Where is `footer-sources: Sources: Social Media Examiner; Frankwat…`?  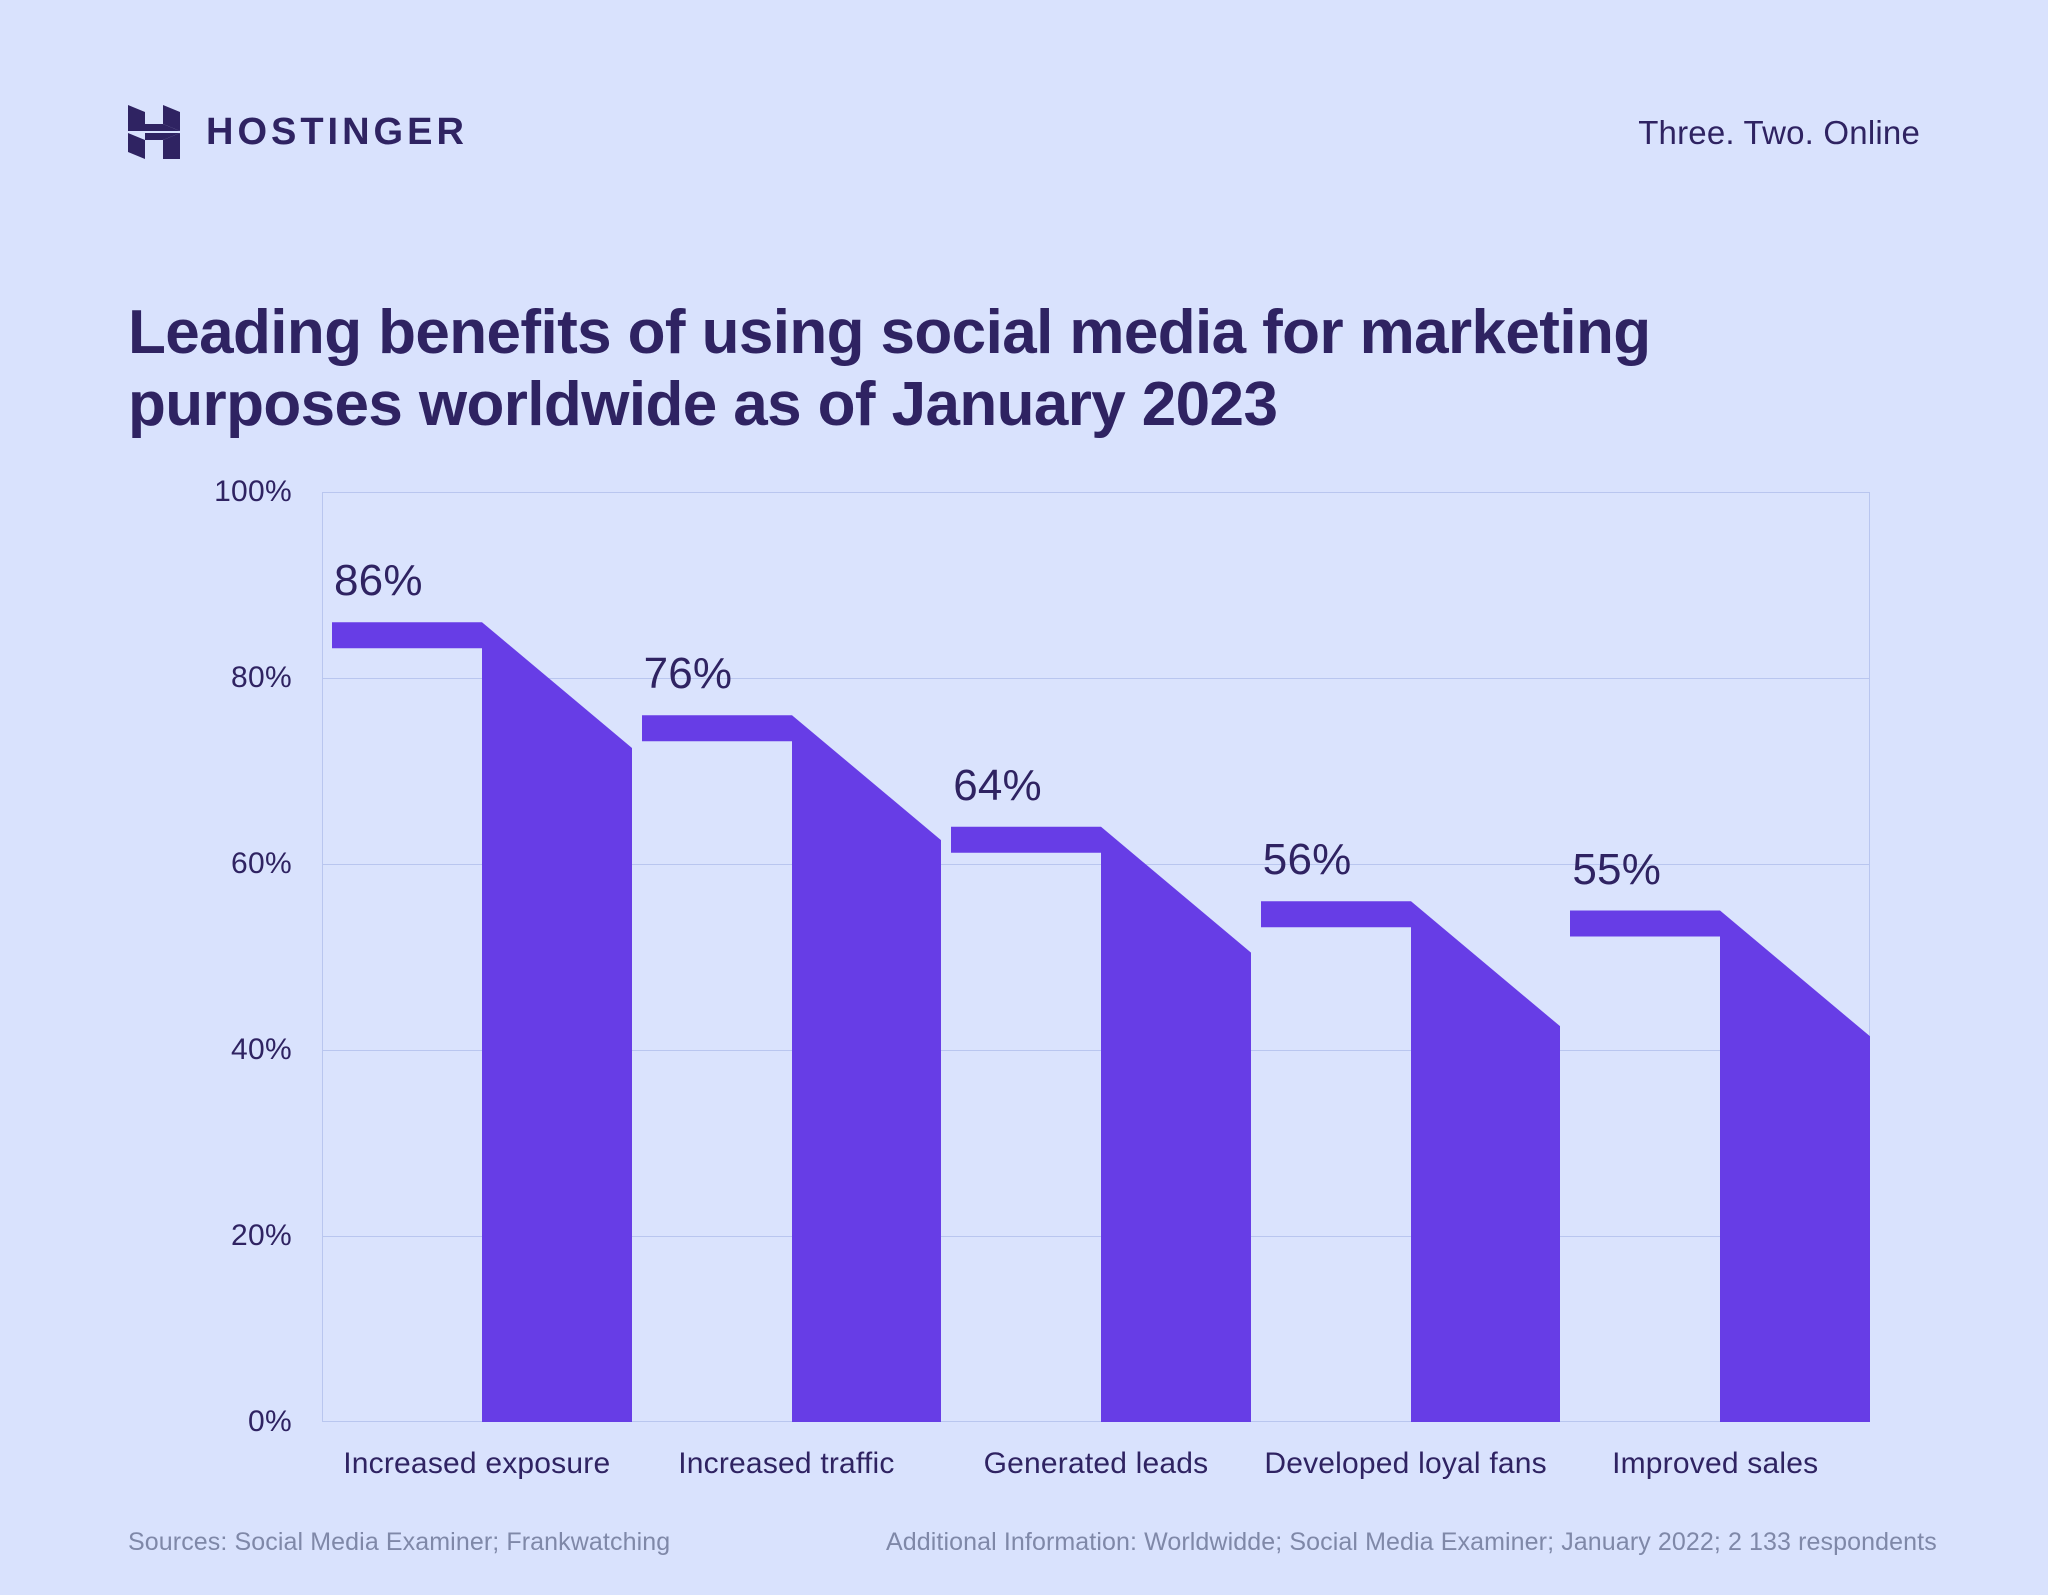 footer-sources: Sources: Social Media Examiner; Frankwat… is located at coordinates (399, 1542).